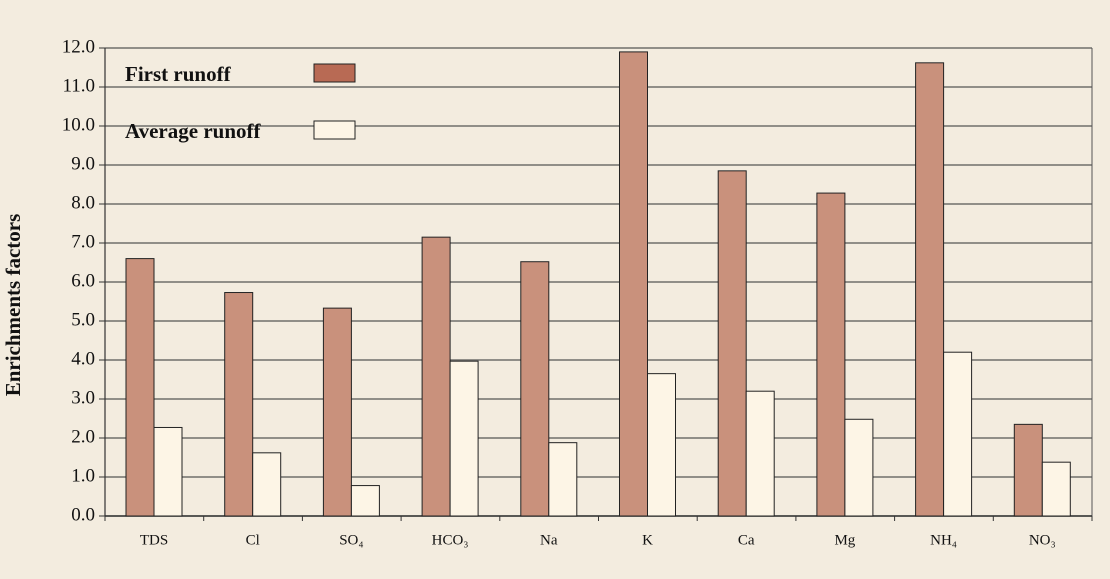 Image resolution: width=1110 pixels, height=579 pixels. Describe the element at coordinates (193, 131) in the screenshot. I see `legend-label: Average runoff` at that location.